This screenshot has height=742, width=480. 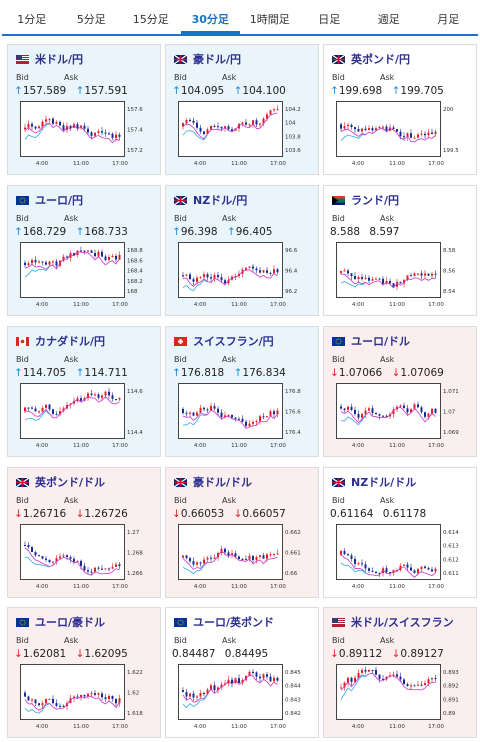 I want to click on price-chart: 0.614 0.613 0.612 0.611 4:00 11:00 17:00, so click(x=397, y=557).